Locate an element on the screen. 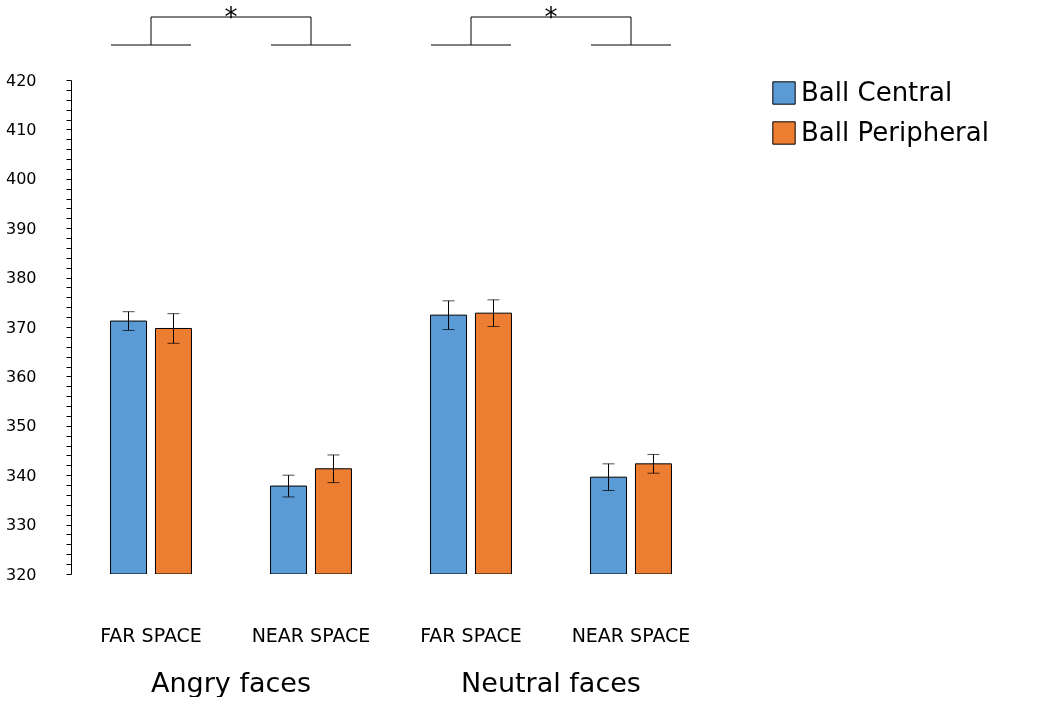 The width and height of the screenshot is (1053, 717). y-tick-label: 320 is located at coordinates (21, 574).